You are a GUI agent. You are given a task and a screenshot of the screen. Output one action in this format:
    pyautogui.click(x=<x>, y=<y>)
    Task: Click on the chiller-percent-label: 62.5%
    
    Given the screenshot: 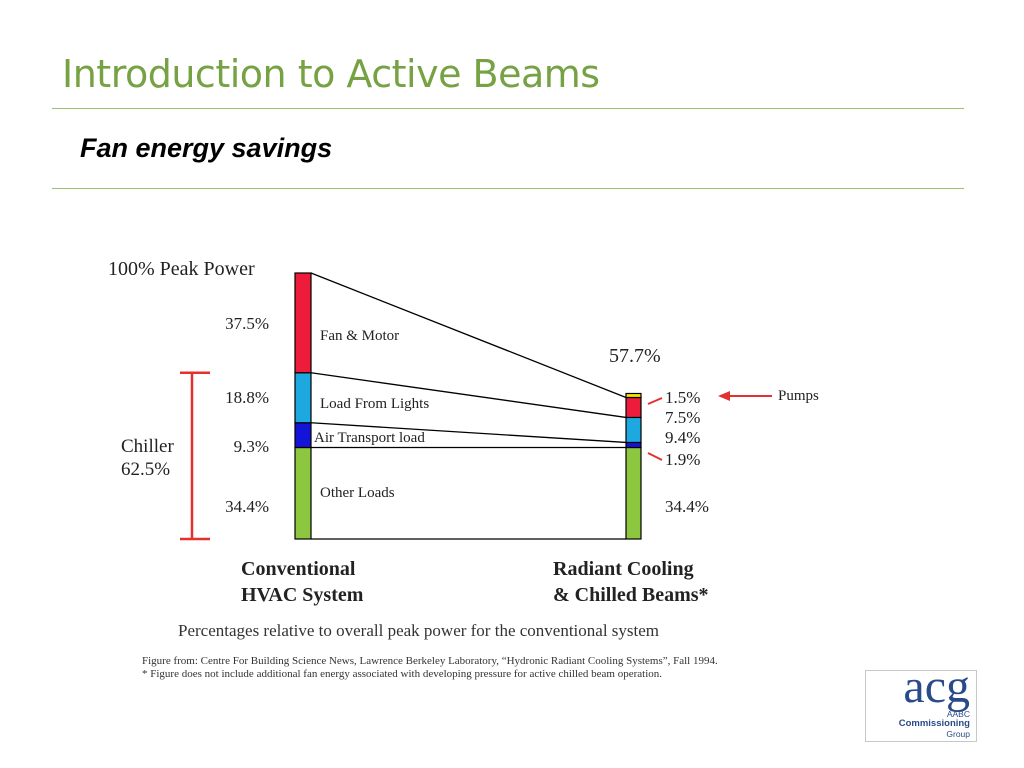 What is the action you would take?
    pyautogui.click(x=145, y=469)
    